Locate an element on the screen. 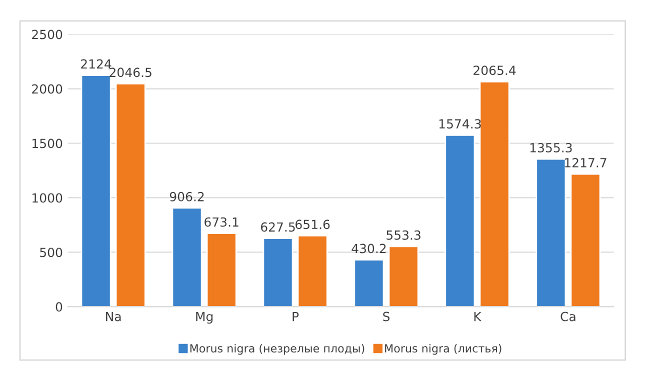  legend-label: Morus nigra (незрелые плоды) is located at coordinates (277, 349).